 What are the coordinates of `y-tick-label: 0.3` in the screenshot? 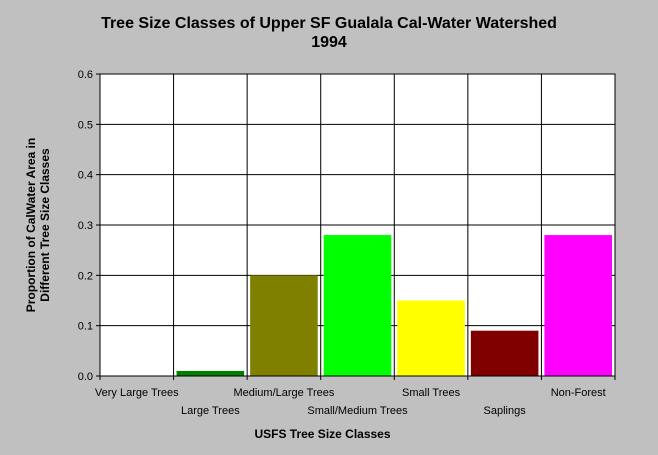 It's located at (85, 226).